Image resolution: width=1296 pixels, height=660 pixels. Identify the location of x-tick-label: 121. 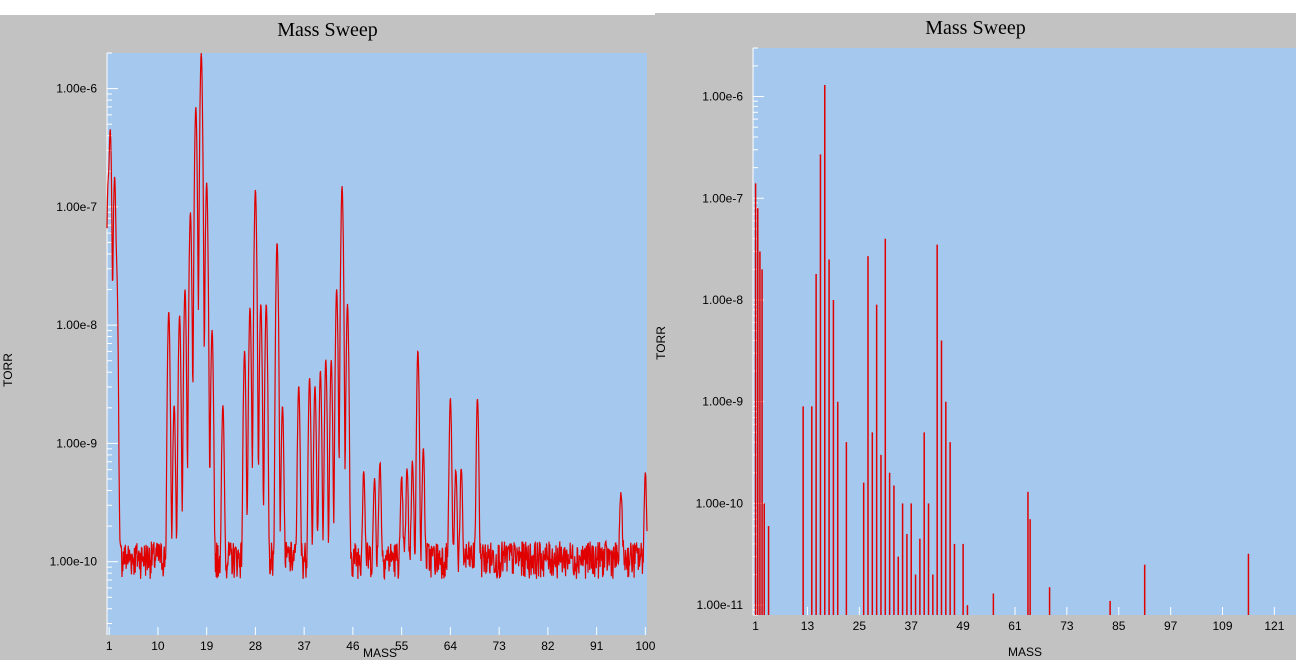
(1274, 626).